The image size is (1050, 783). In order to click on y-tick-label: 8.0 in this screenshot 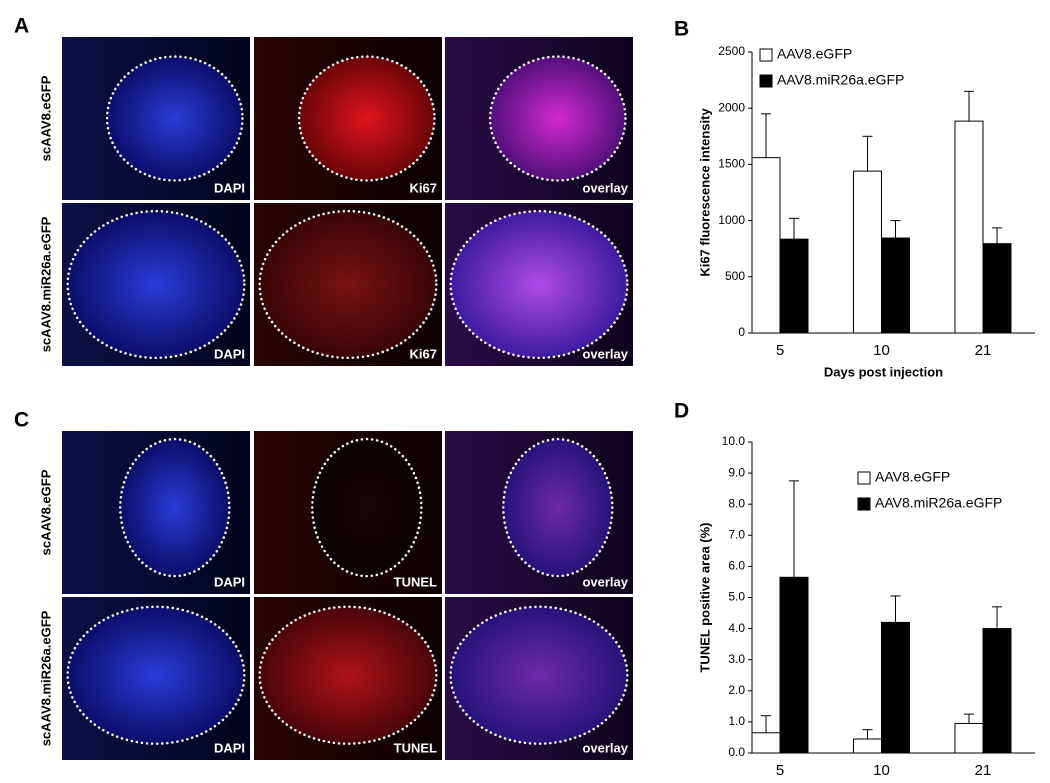, I will do `click(736, 503)`.